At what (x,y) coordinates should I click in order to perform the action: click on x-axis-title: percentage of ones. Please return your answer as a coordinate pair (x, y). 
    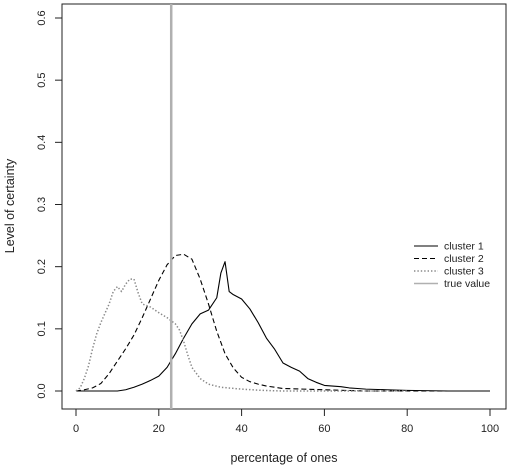
    Looking at the image, I should click on (283, 458).